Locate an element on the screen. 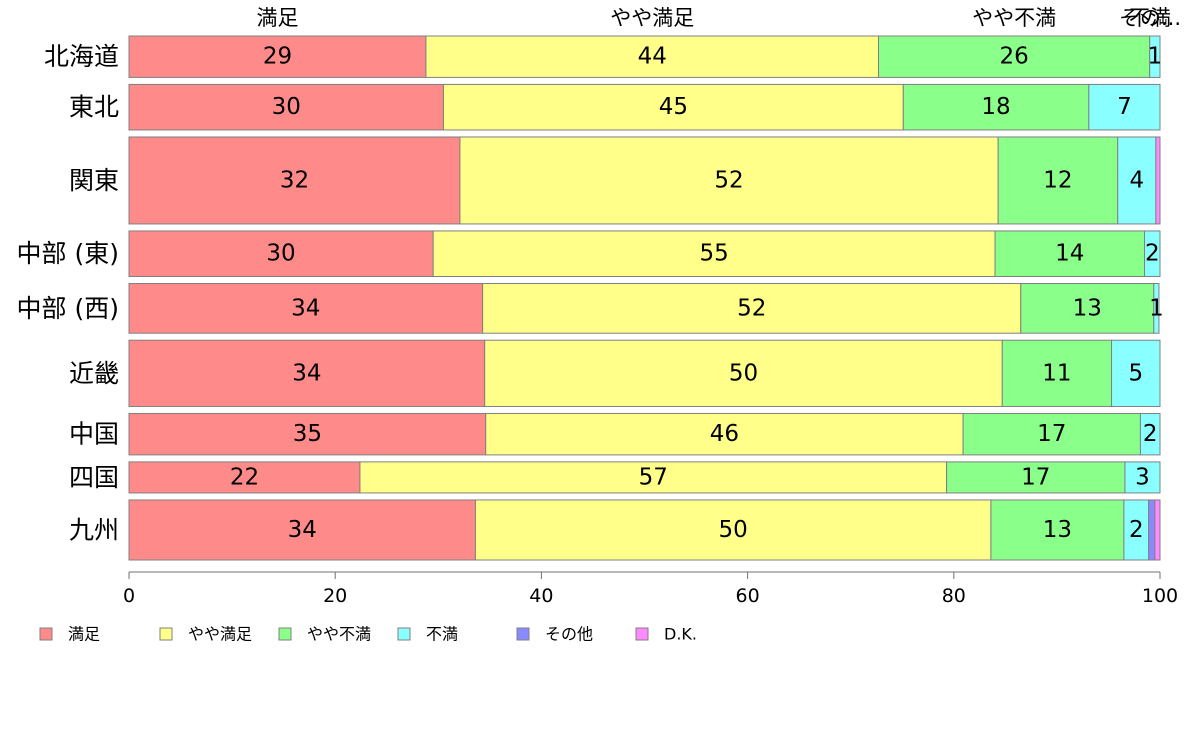 The height and width of the screenshot is (736, 1188). segment-label: 26 is located at coordinates (1013, 57).